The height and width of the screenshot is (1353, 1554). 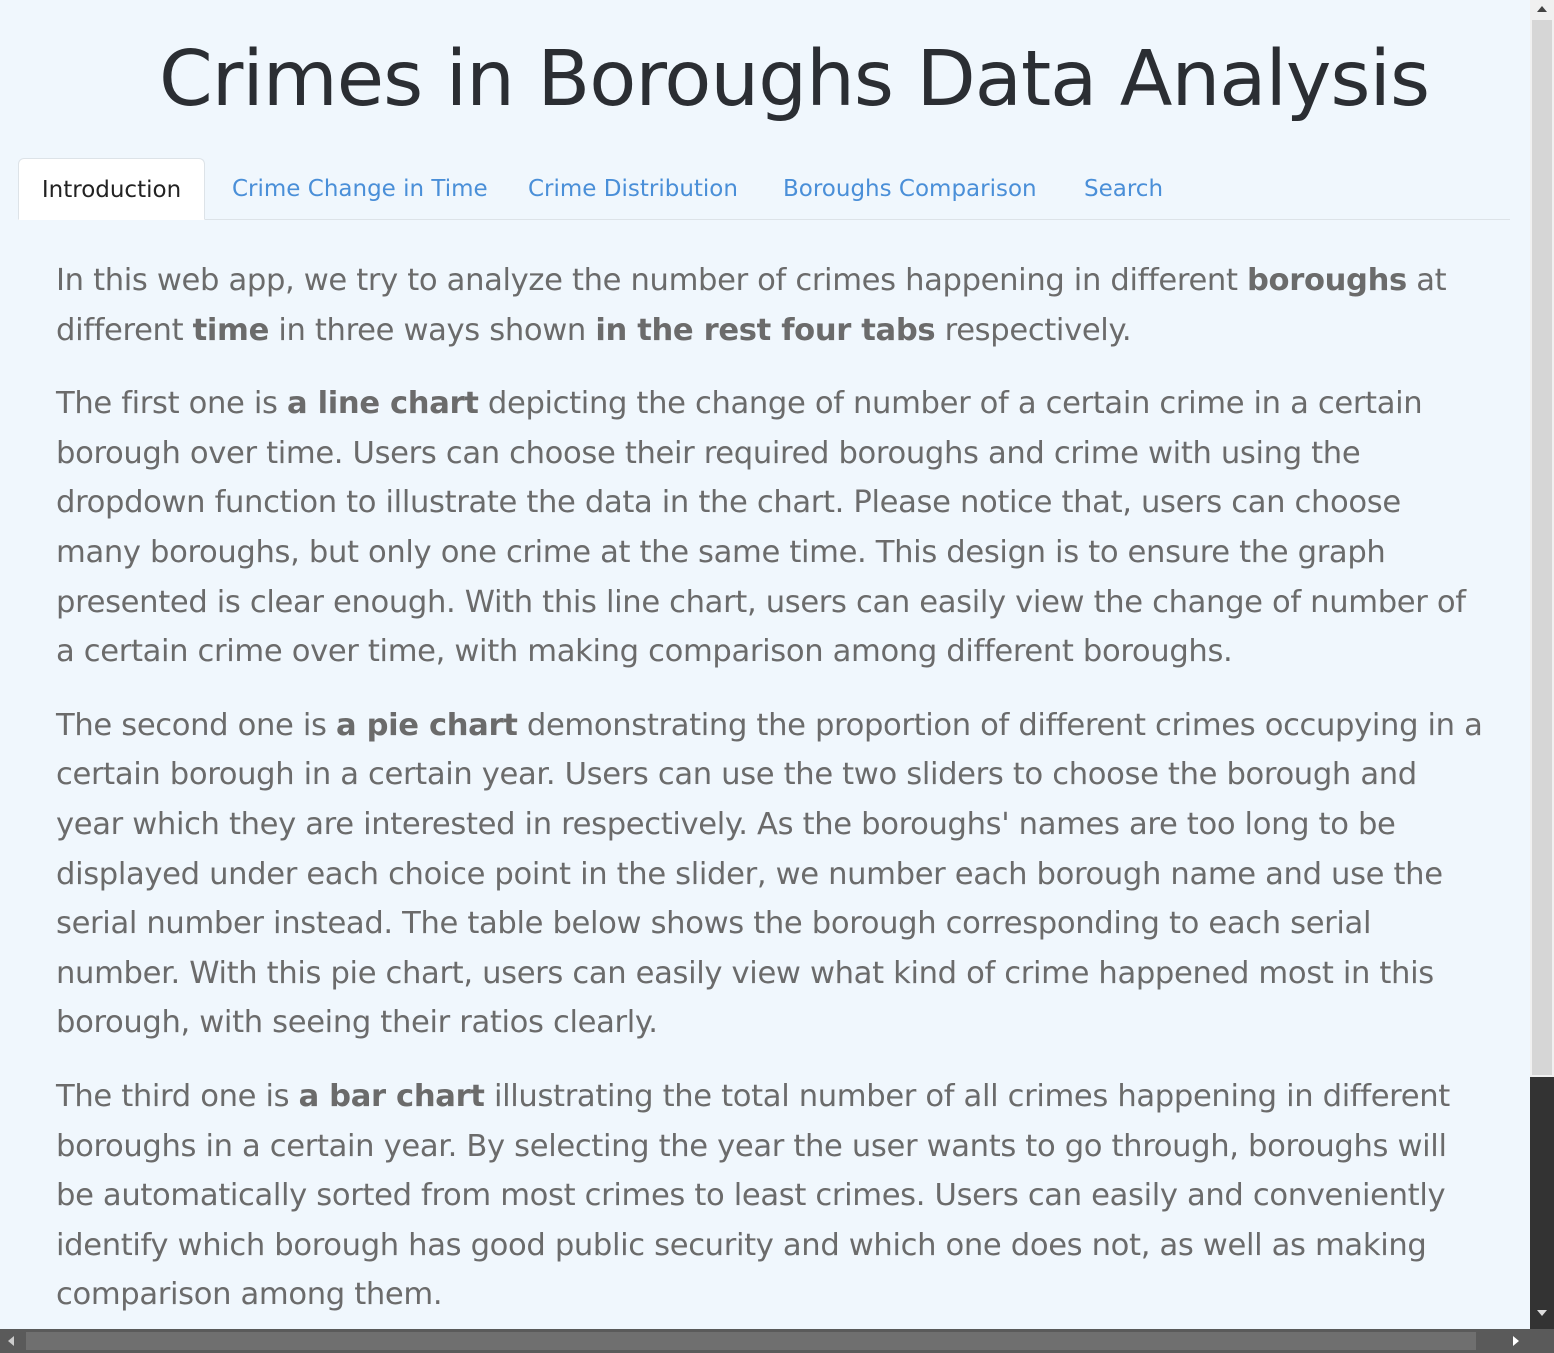 I want to click on page-title: Crimes in Boroughs Data Analysis, so click(x=765, y=80).